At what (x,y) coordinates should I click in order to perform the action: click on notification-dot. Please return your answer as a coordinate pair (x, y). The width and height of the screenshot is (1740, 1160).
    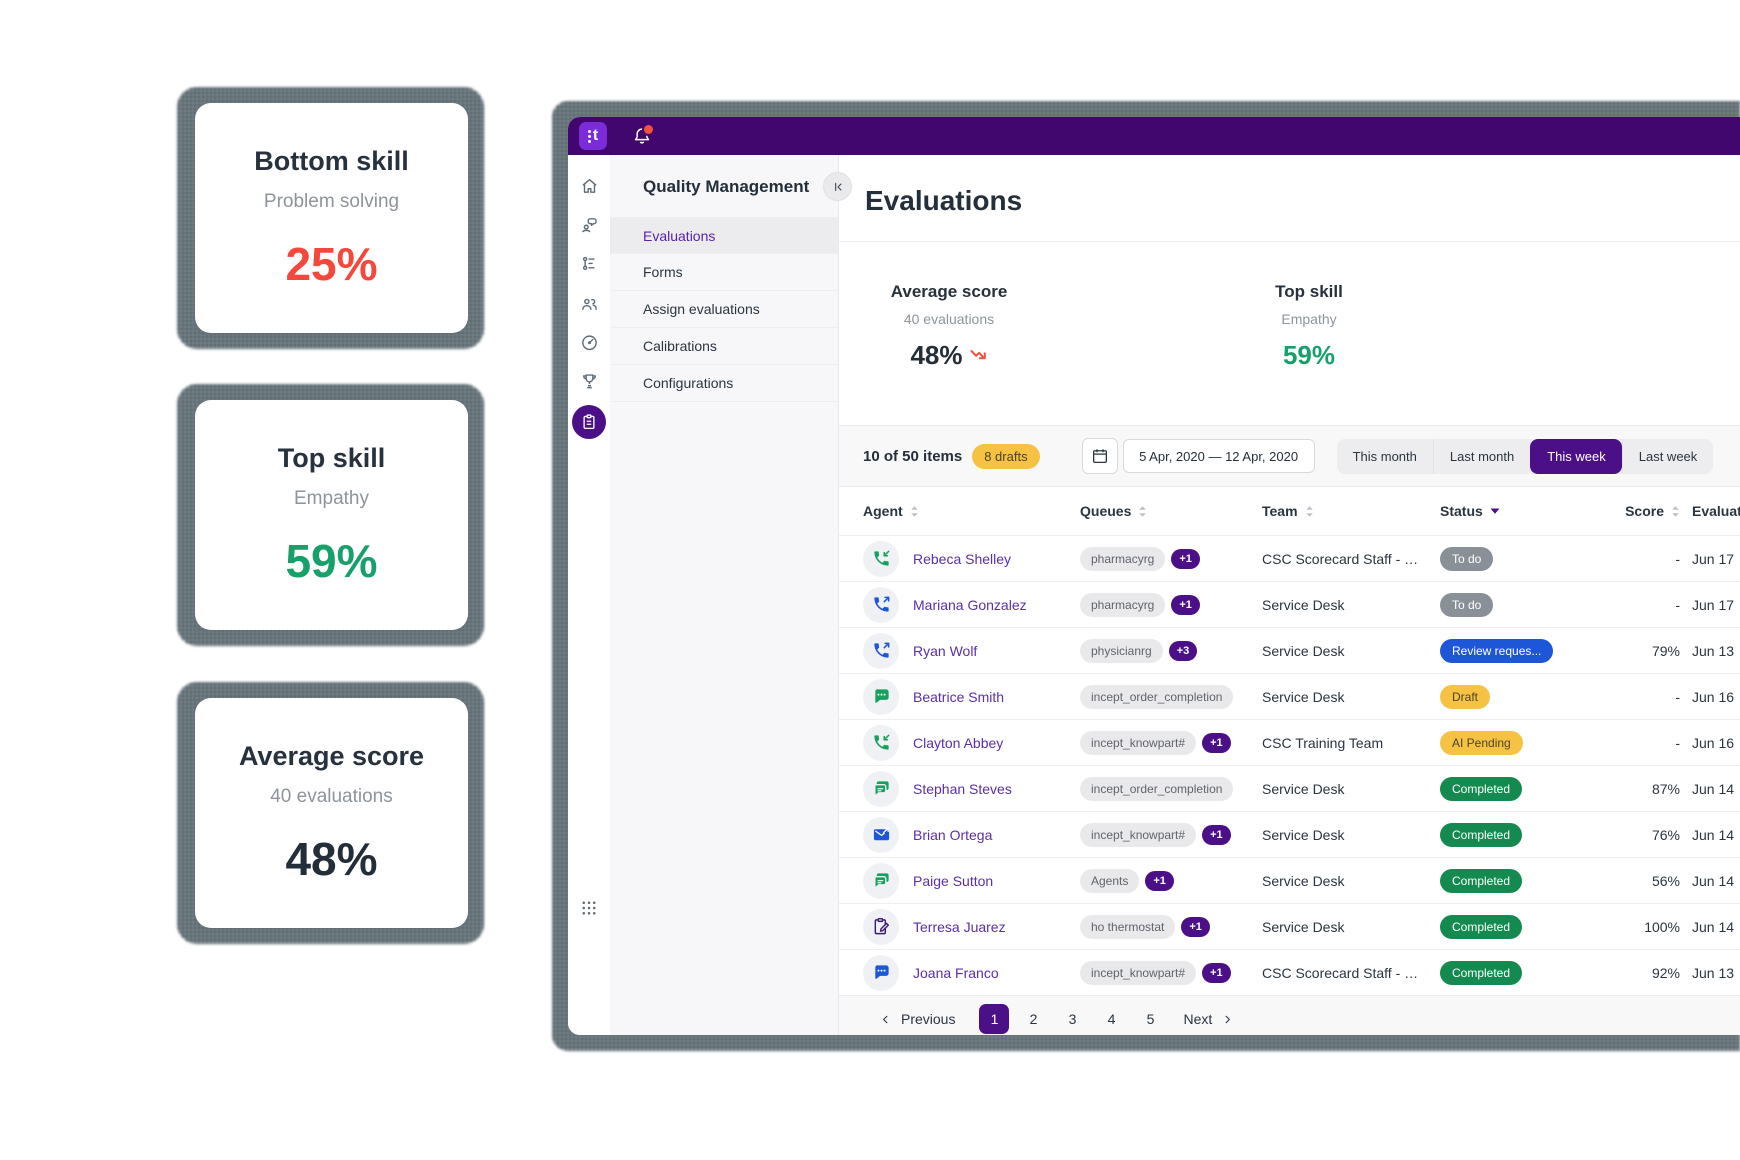
    Looking at the image, I should click on (648, 129).